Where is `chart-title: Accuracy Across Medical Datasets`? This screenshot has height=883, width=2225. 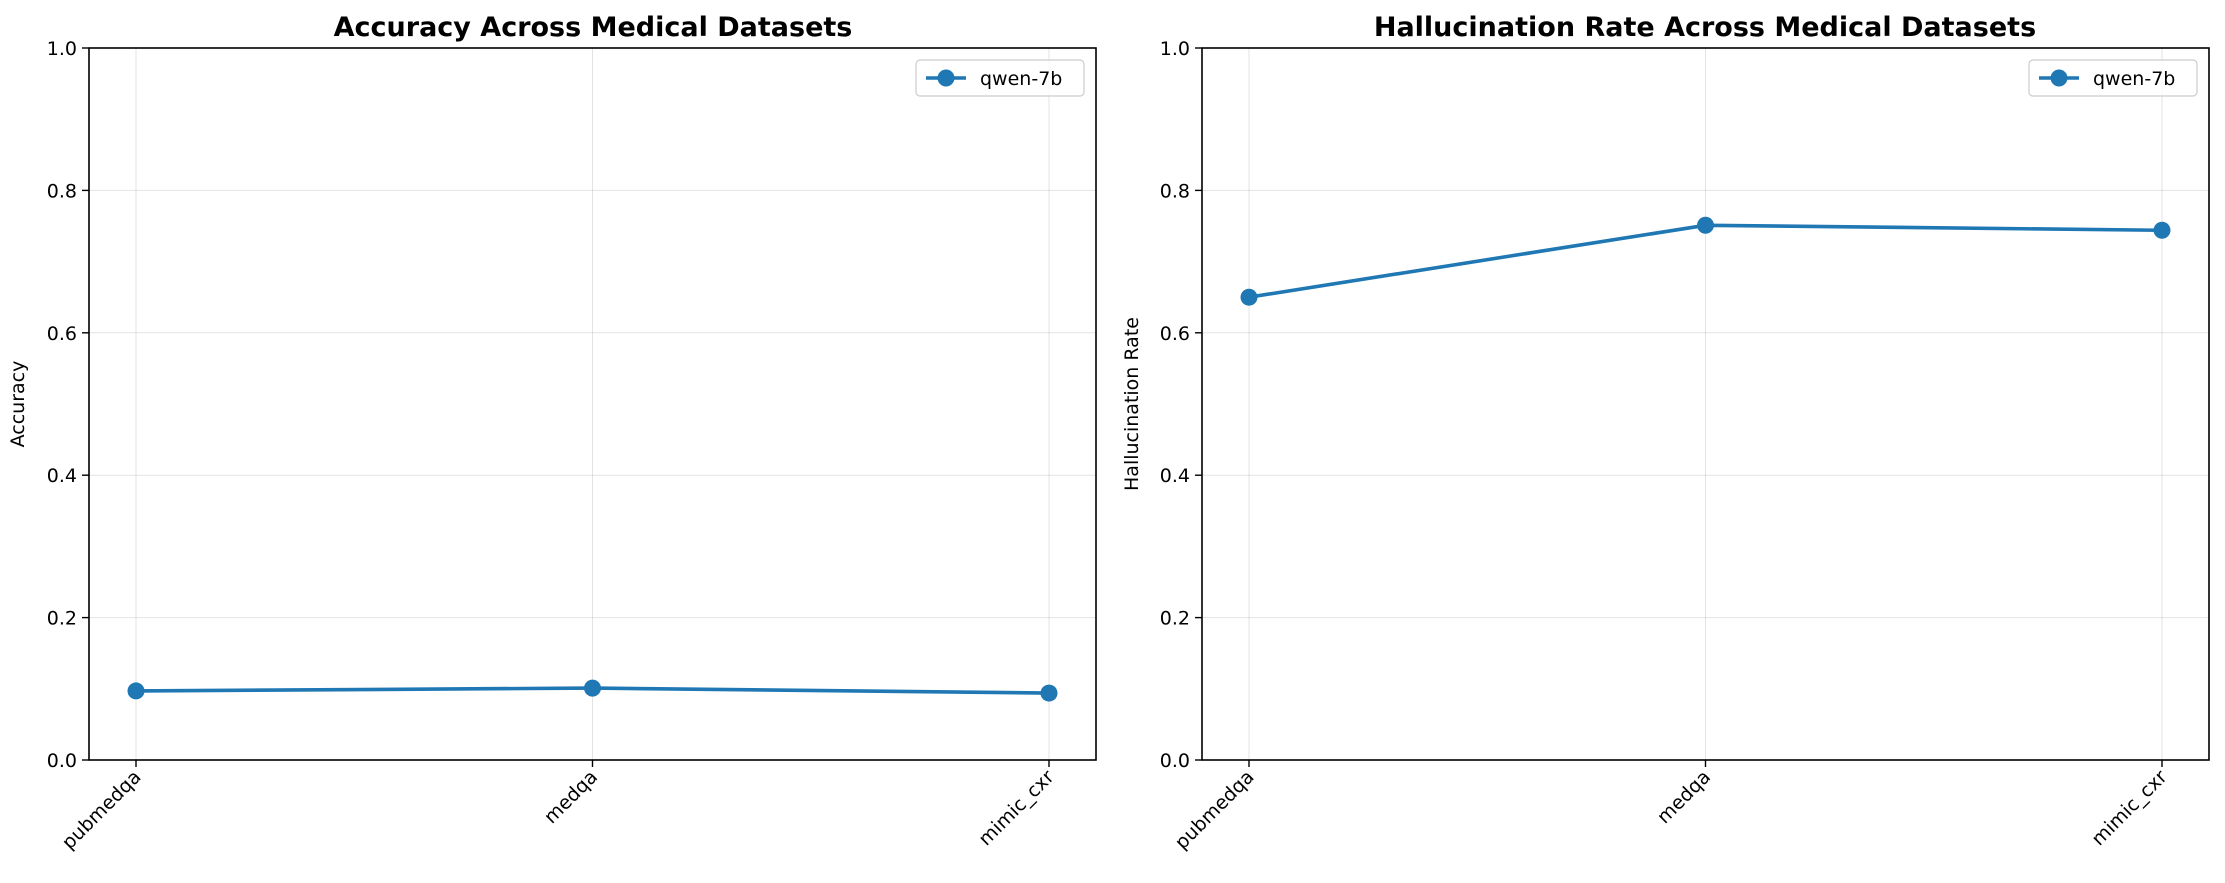
chart-title: Accuracy Across Medical Datasets is located at coordinates (593, 27).